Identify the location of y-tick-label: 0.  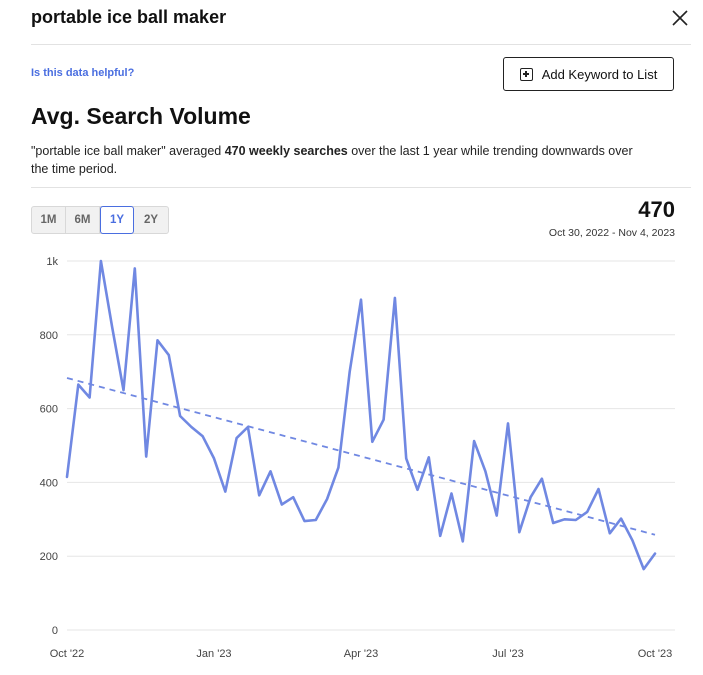
(55, 631).